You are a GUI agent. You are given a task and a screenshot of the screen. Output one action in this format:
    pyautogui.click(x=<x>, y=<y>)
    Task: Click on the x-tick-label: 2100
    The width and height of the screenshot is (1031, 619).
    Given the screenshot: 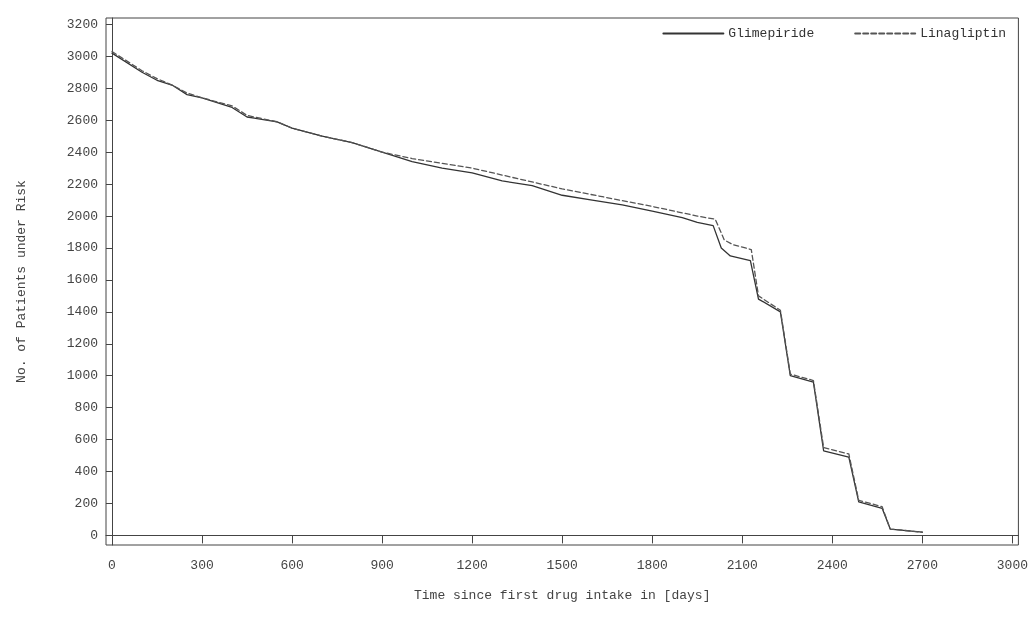 What is the action you would take?
    pyautogui.click(x=742, y=565)
    